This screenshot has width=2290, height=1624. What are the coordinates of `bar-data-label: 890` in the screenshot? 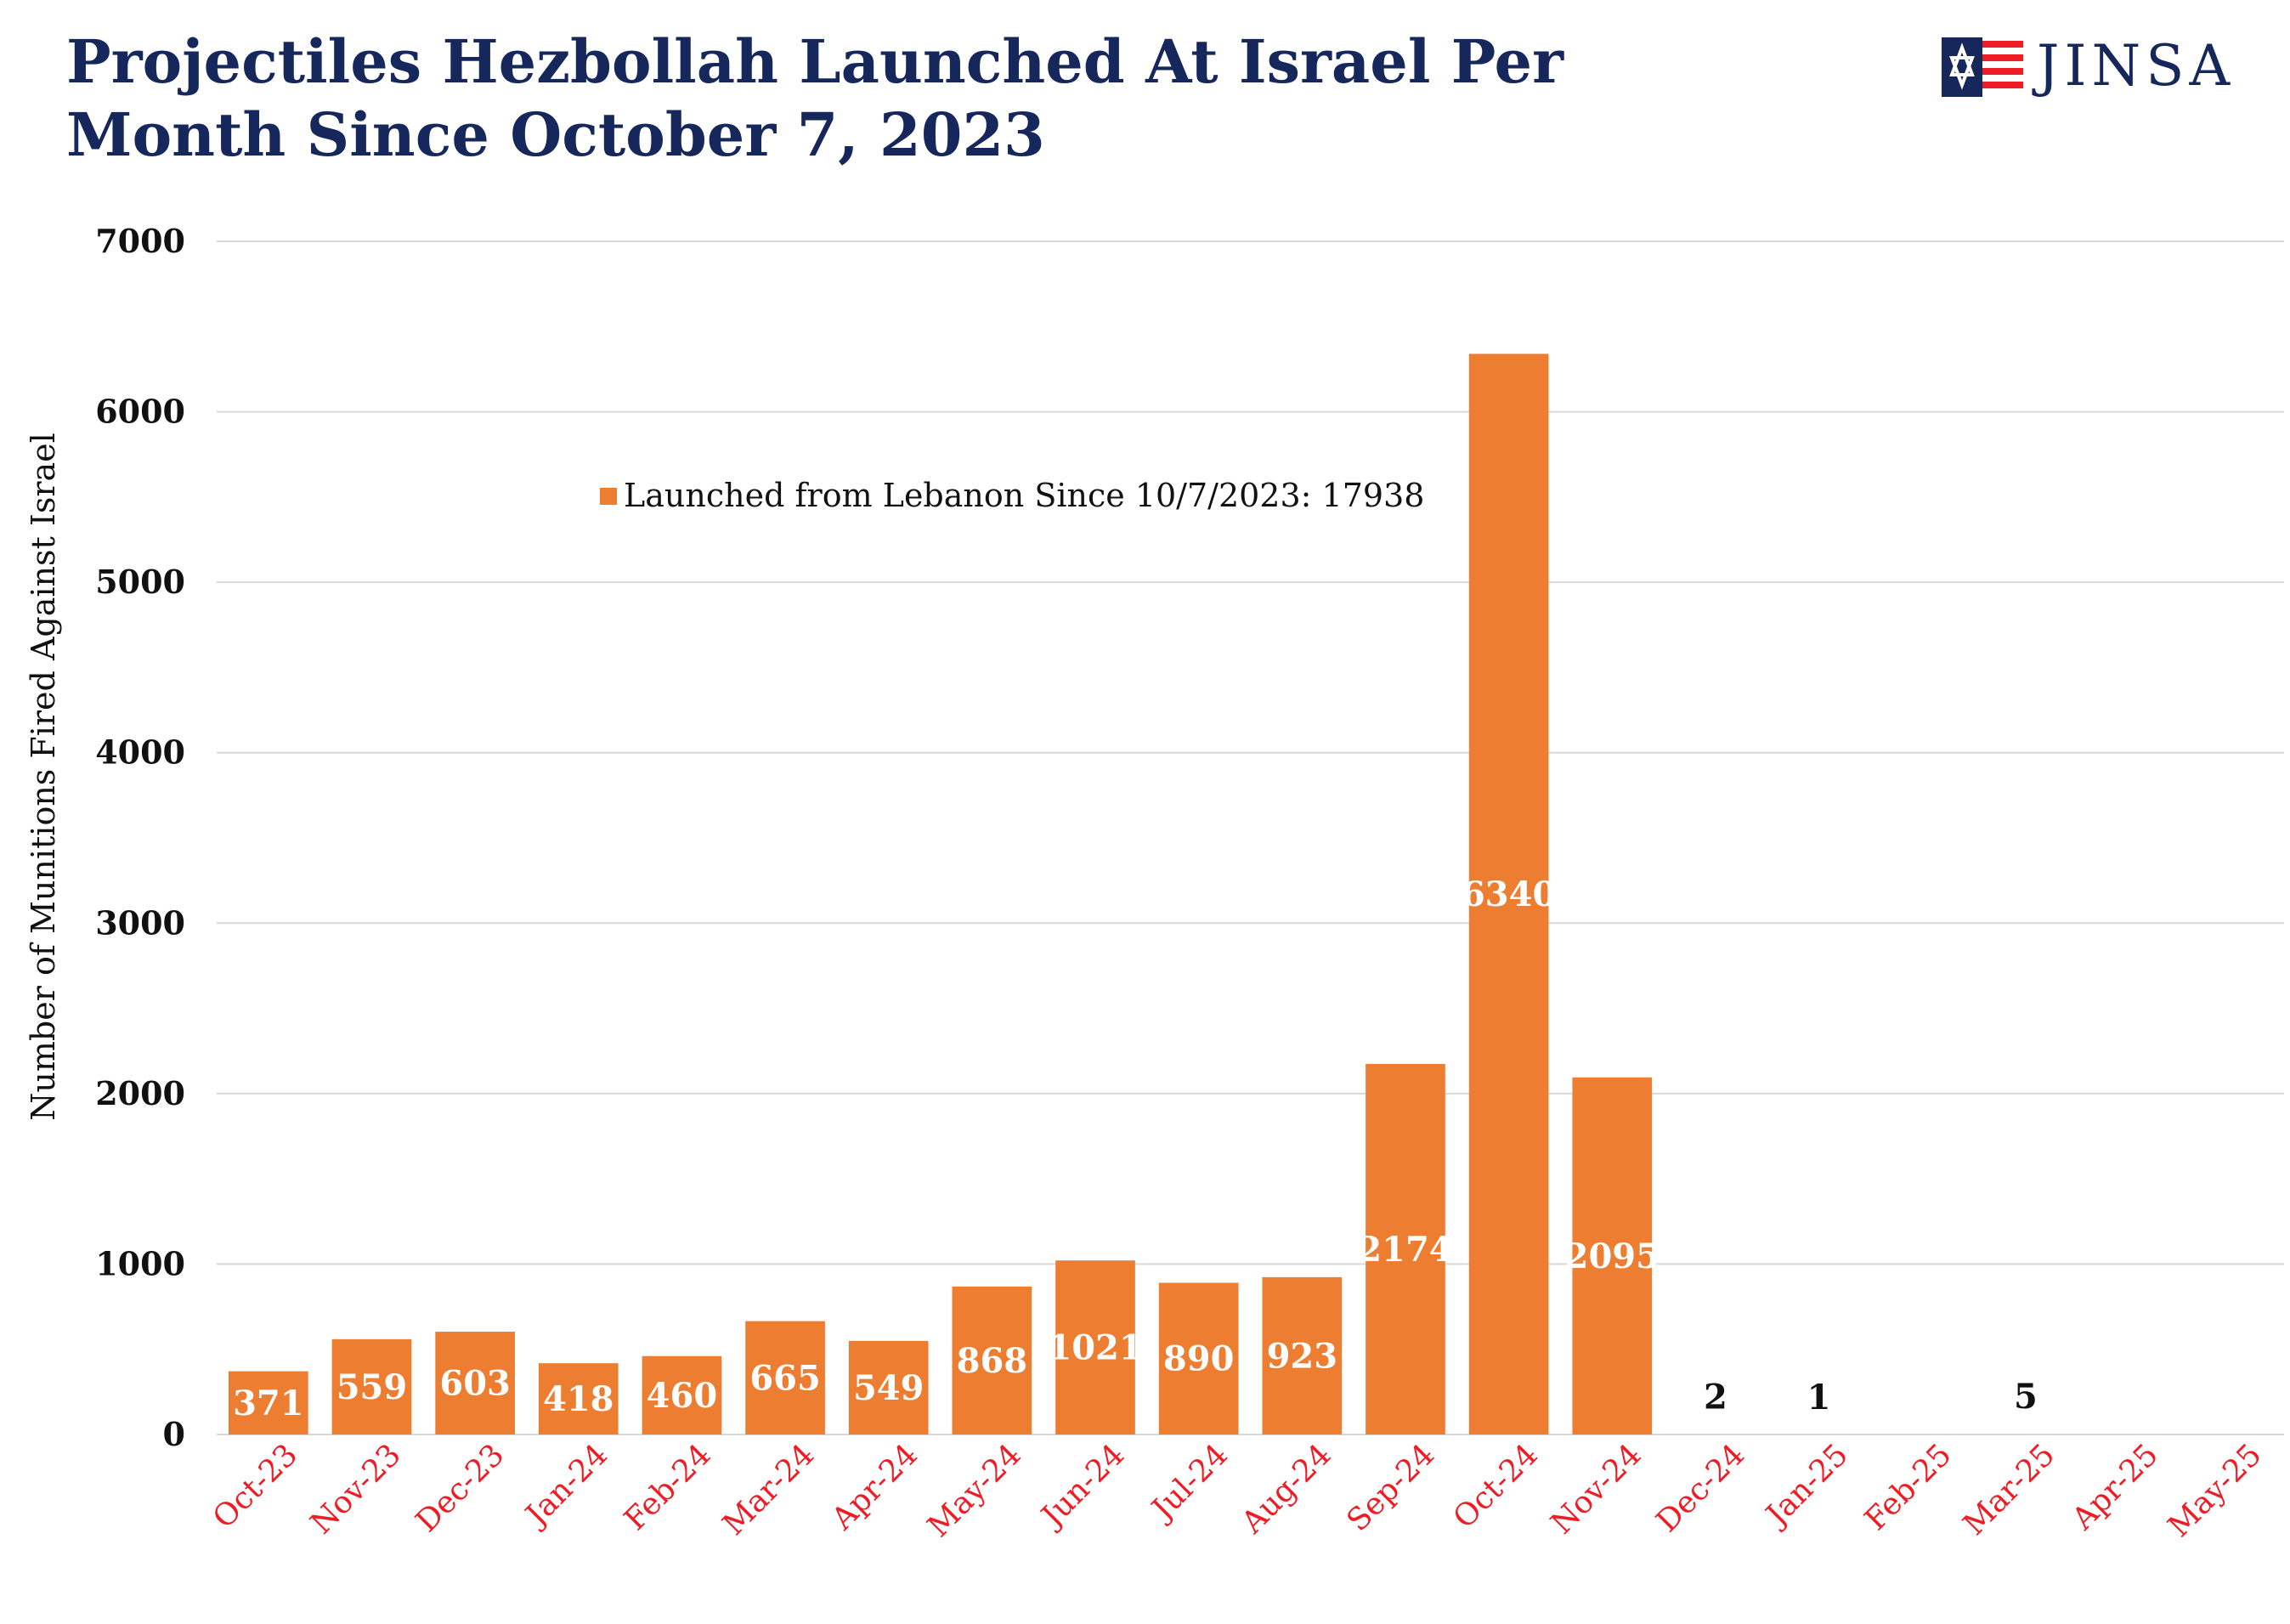 It's located at (1199, 1359).